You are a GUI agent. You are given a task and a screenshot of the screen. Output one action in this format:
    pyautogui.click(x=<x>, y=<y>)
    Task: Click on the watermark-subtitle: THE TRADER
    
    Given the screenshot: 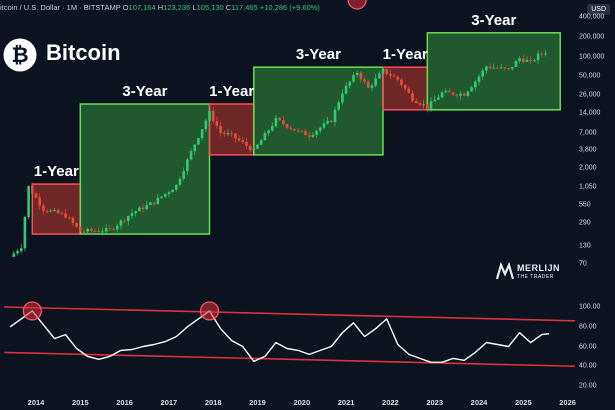 What is the action you would take?
    pyautogui.click(x=535, y=277)
    